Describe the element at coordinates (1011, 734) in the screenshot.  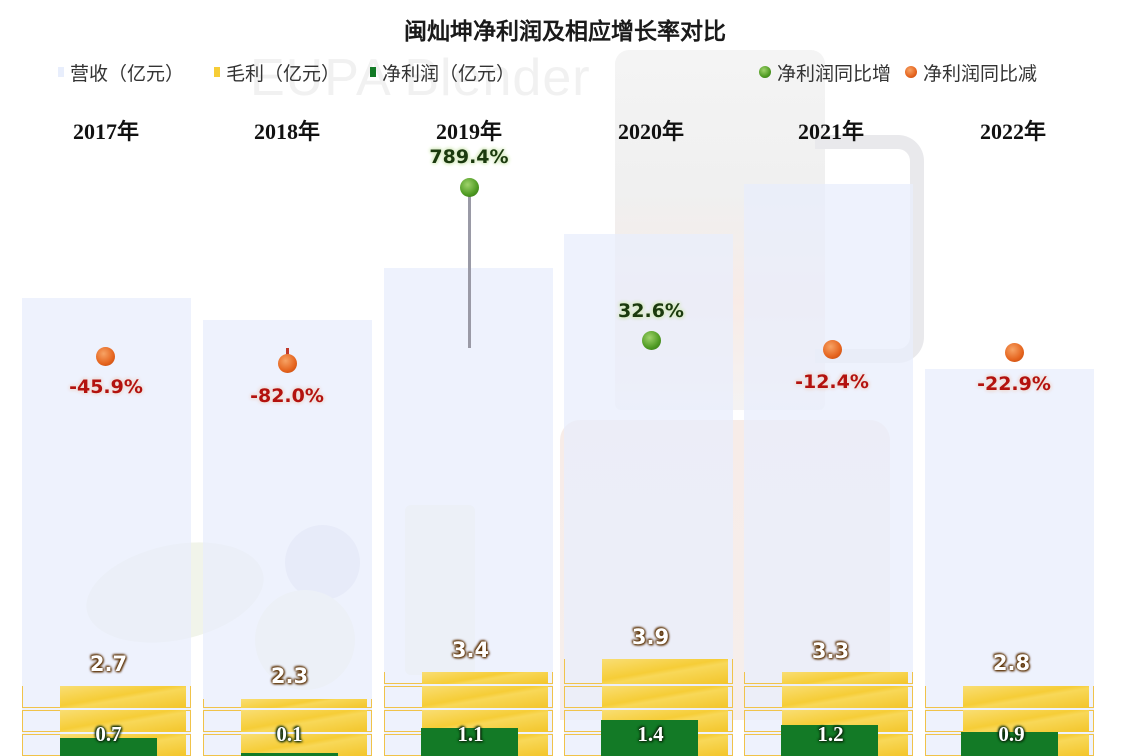
I see `net-value-label: 0.9` at that location.